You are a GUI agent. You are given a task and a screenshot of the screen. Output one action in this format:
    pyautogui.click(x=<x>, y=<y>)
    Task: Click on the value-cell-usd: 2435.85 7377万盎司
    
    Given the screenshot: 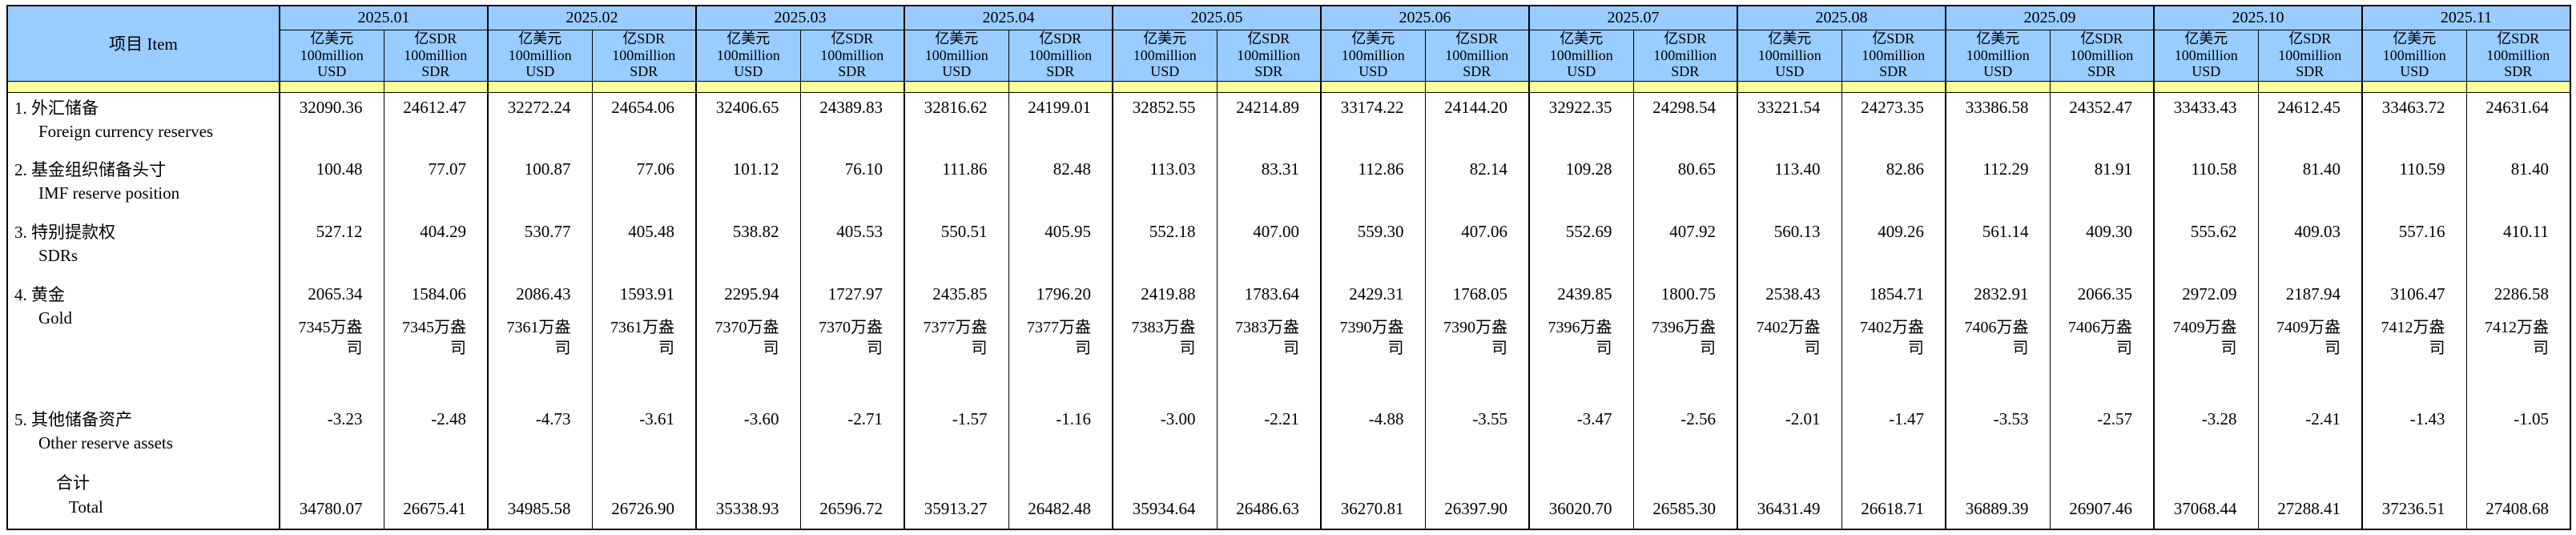 What is the action you would take?
    pyautogui.click(x=956, y=342)
    